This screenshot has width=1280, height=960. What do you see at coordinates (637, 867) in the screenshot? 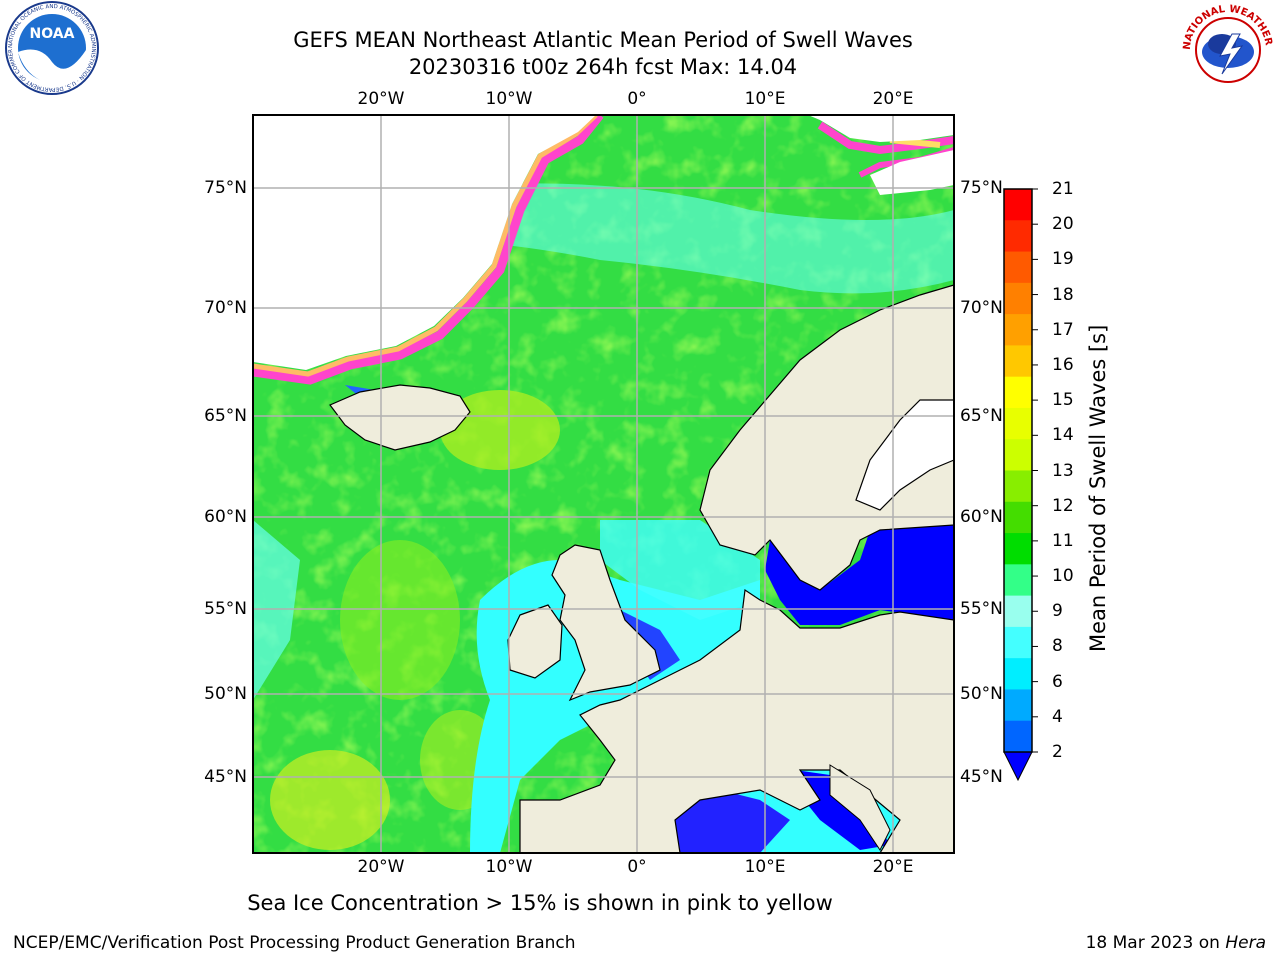
I see `lon-tick-bottom: 0°` at bounding box center [637, 867].